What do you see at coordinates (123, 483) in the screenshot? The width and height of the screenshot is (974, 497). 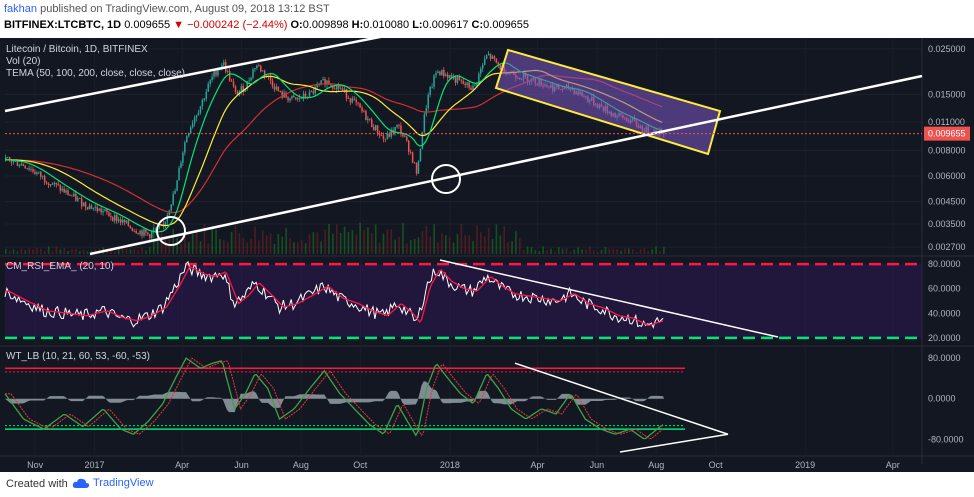 I see `tradingview-link: TradingView` at bounding box center [123, 483].